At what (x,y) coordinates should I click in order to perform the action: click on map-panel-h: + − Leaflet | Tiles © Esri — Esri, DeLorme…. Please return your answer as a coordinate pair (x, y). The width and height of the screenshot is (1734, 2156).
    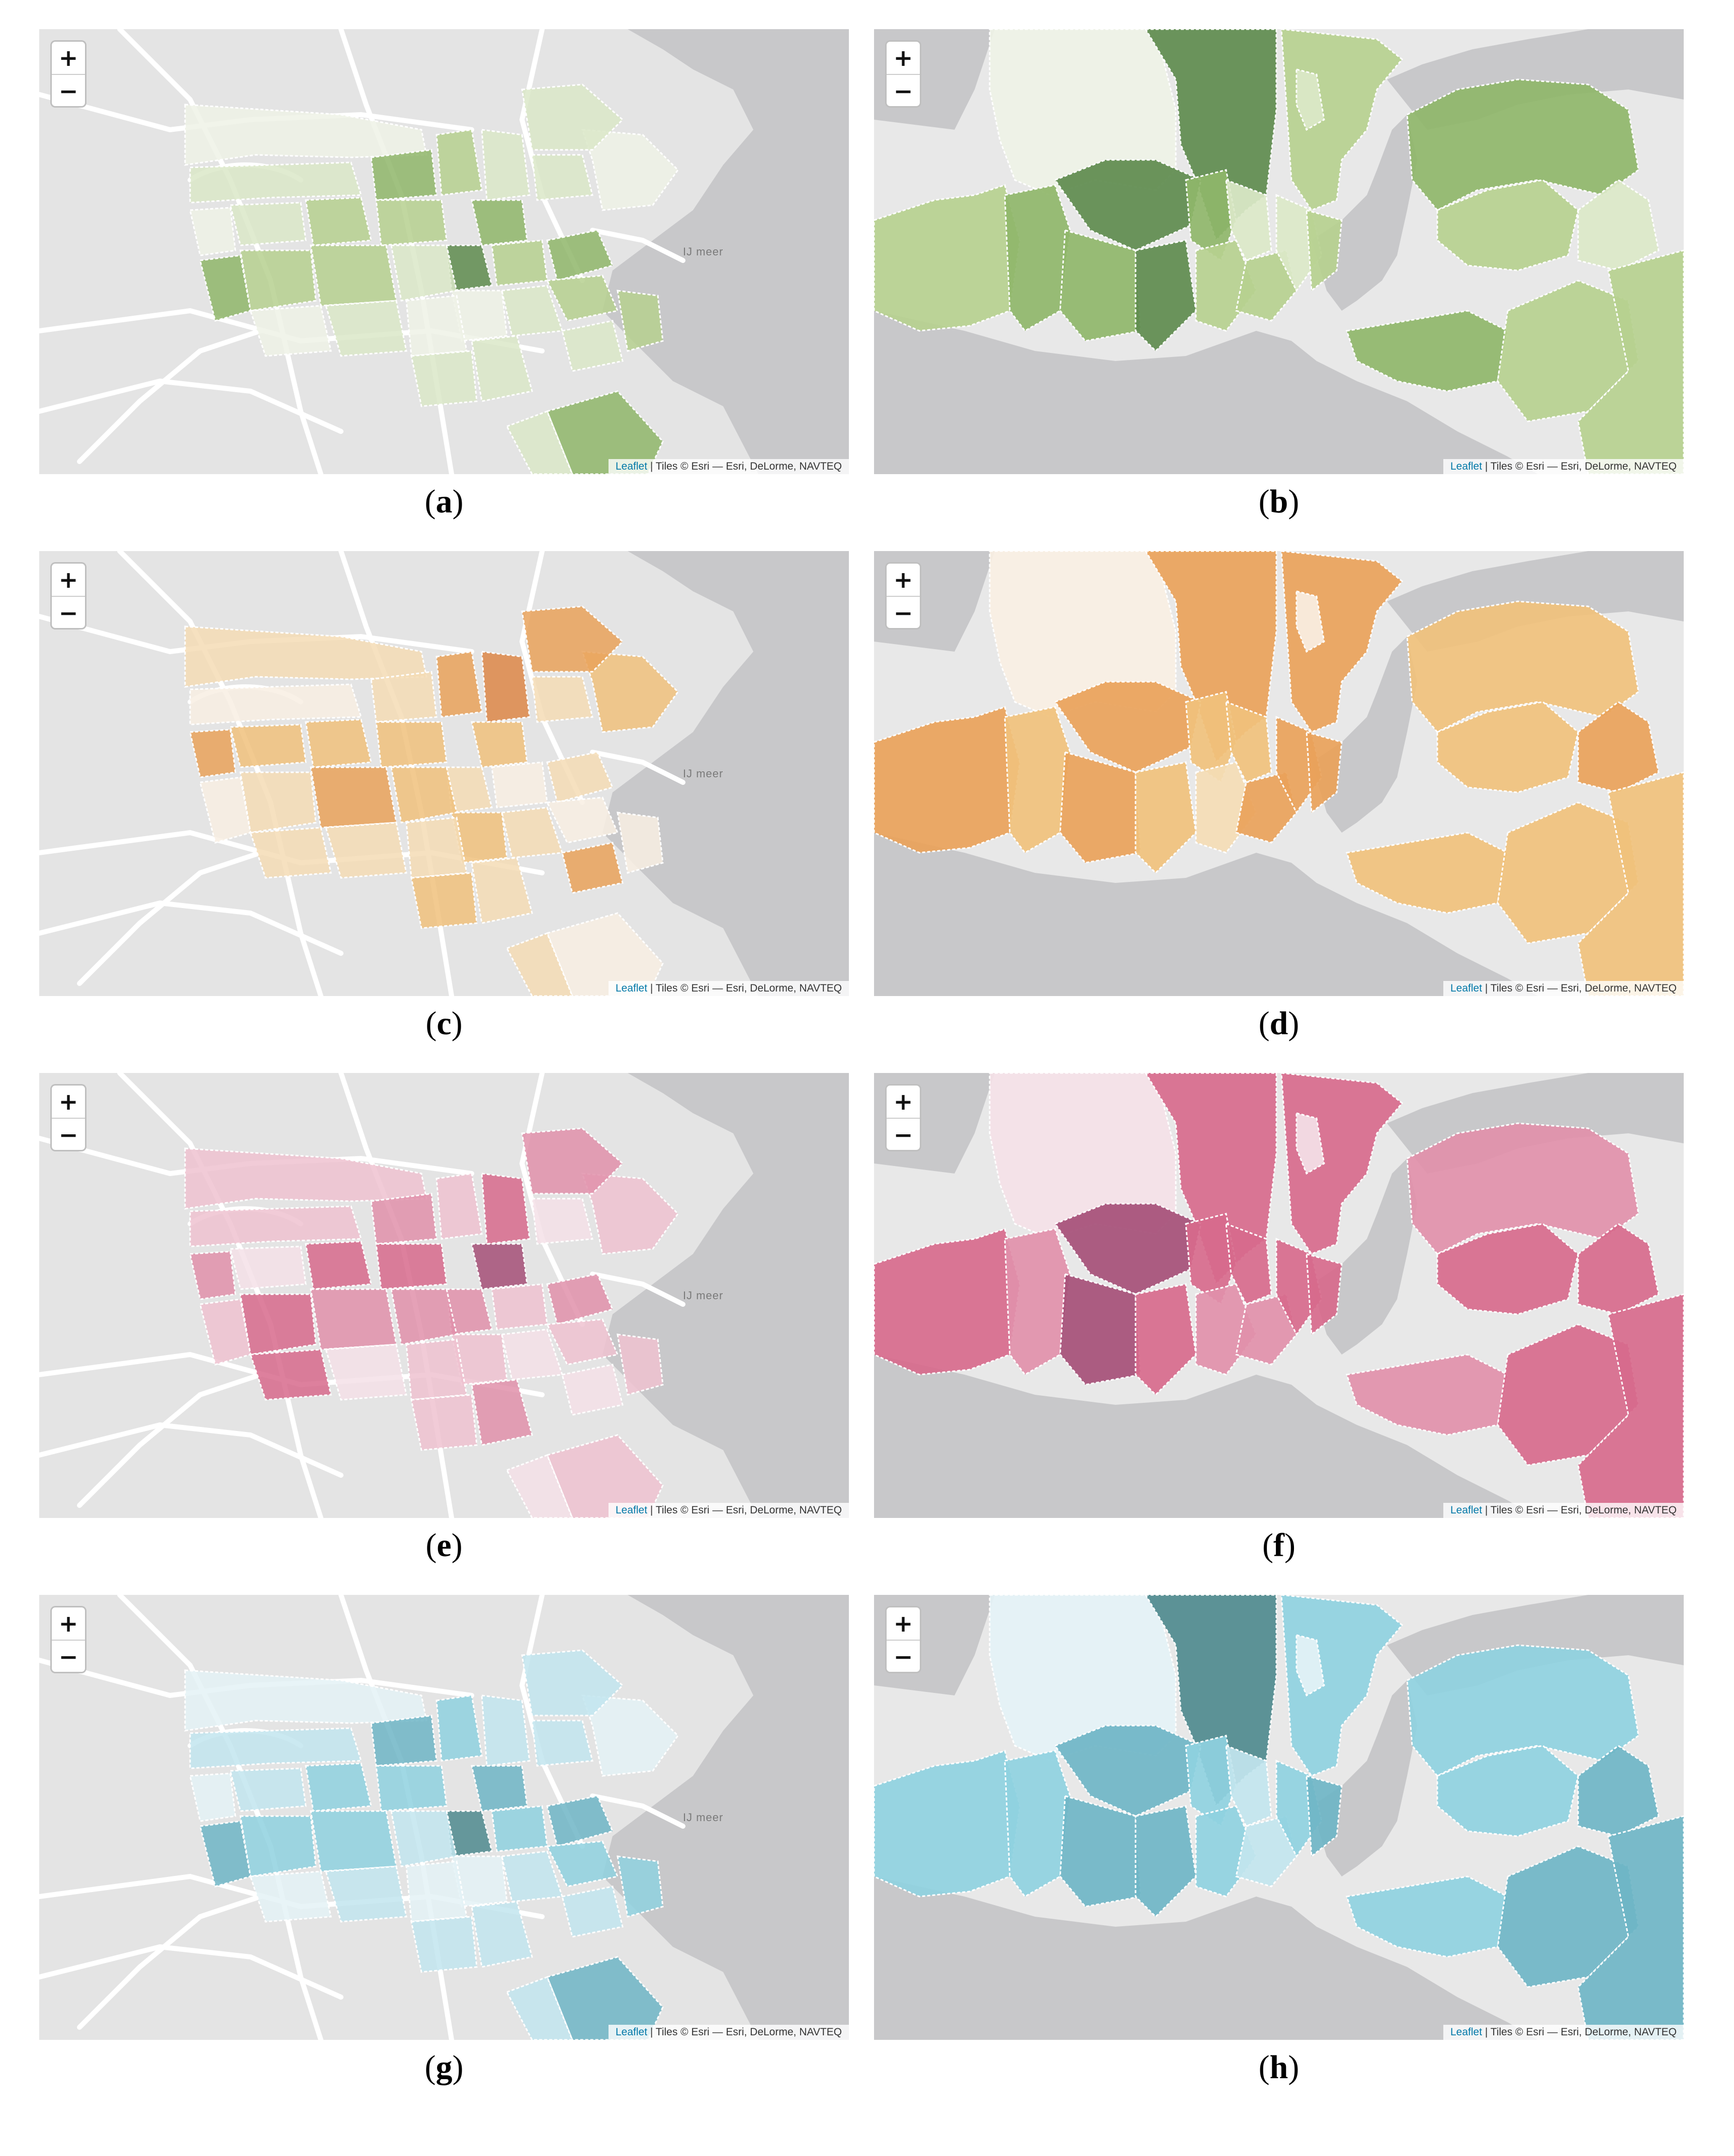
    Looking at the image, I should click on (1279, 1818).